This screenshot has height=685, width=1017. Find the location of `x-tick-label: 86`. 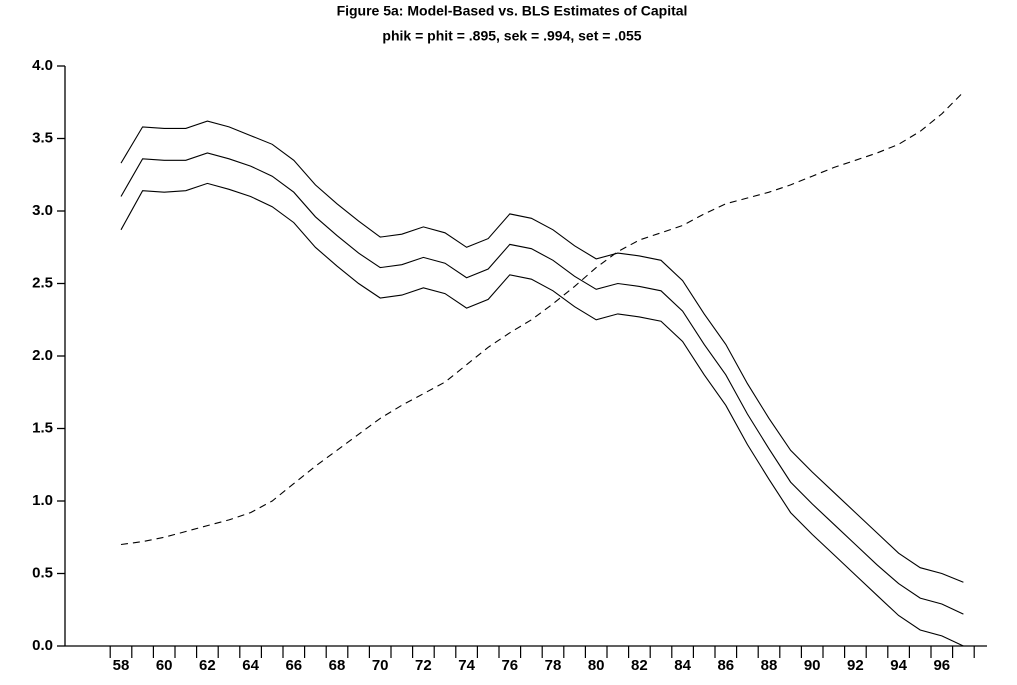

x-tick-label: 86 is located at coordinates (725, 665).